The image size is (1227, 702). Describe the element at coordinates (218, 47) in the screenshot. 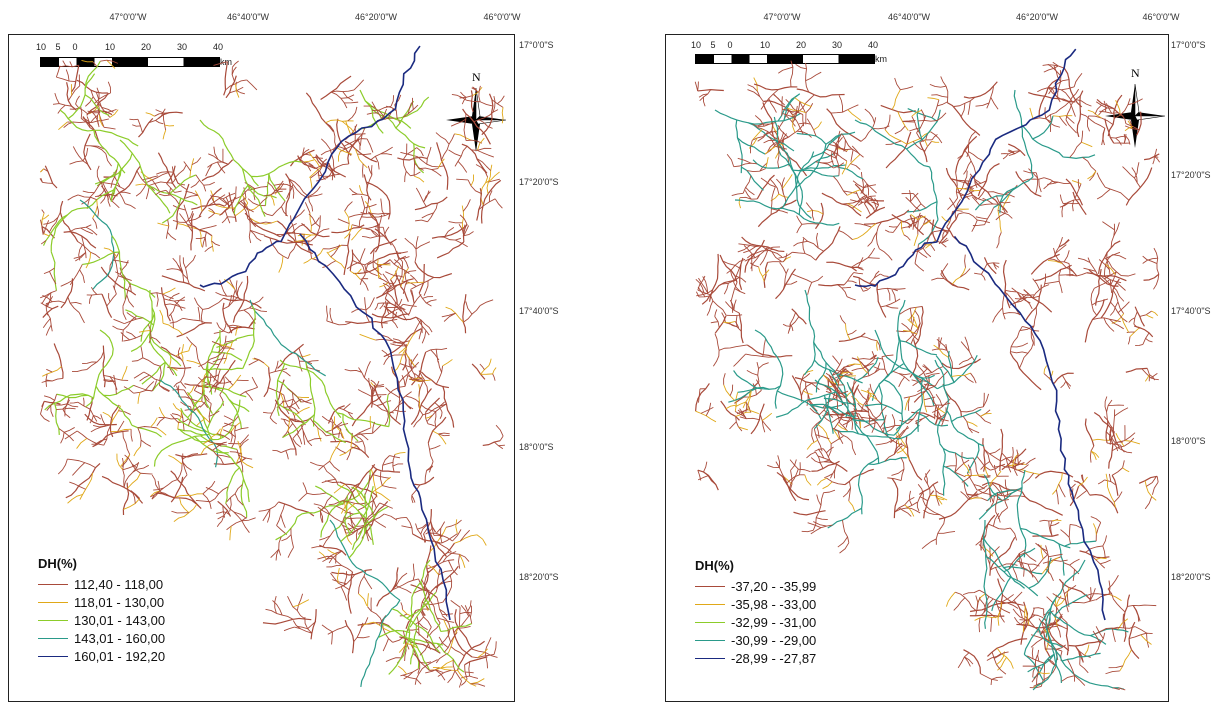

I see `scale-label: 40` at that location.